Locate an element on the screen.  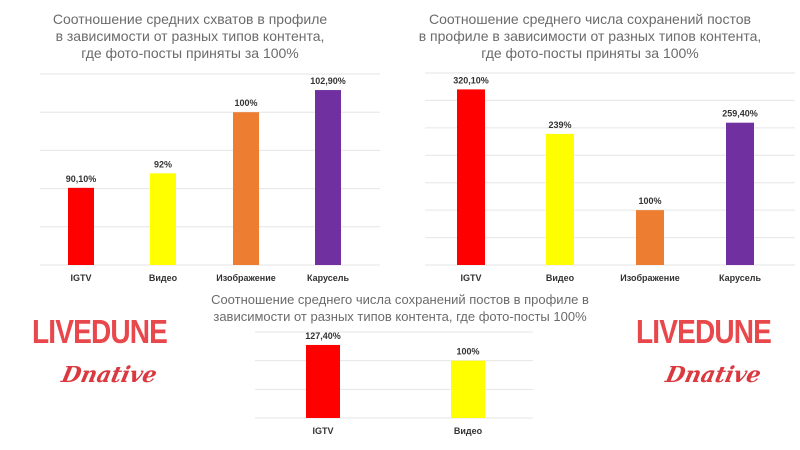
chart-2-value-label: 239% is located at coordinates (559, 125).